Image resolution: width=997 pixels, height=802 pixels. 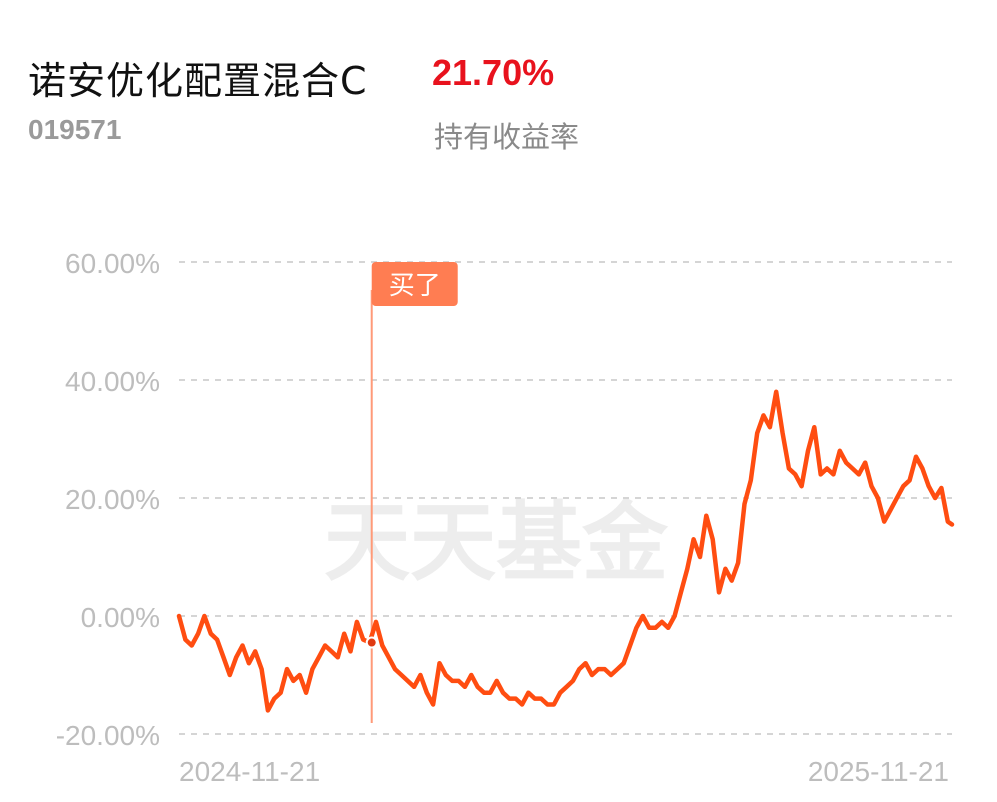 I want to click on x-tick-label: 2025-11-21, so click(x=878, y=771).